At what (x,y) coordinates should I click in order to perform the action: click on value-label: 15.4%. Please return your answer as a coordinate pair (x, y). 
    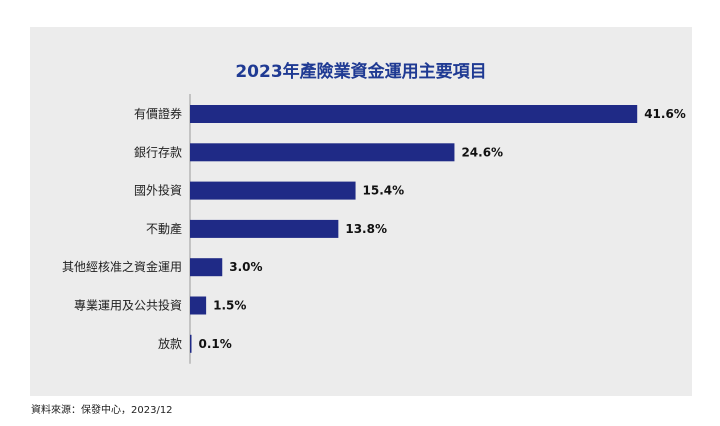
    Looking at the image, I should click on (384, 191).